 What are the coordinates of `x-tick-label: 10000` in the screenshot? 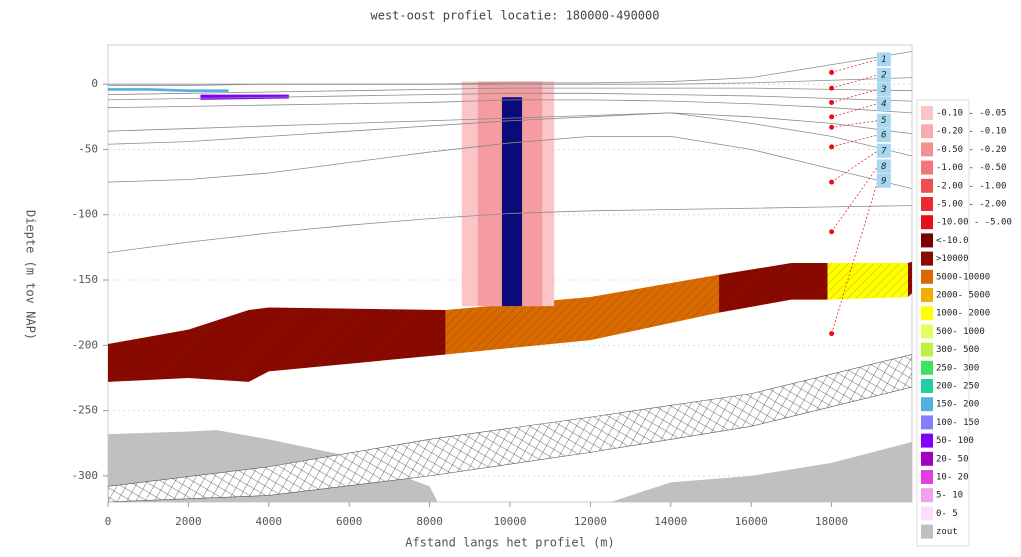 It's located at (509, 521).